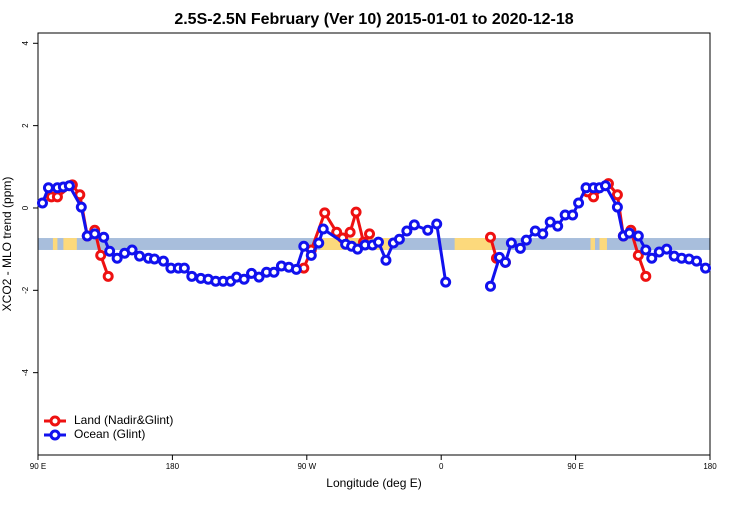 This screenshot has width=750, height=505. I want to click on x-axis-label: Longitude (deg E), so click(373, 483).